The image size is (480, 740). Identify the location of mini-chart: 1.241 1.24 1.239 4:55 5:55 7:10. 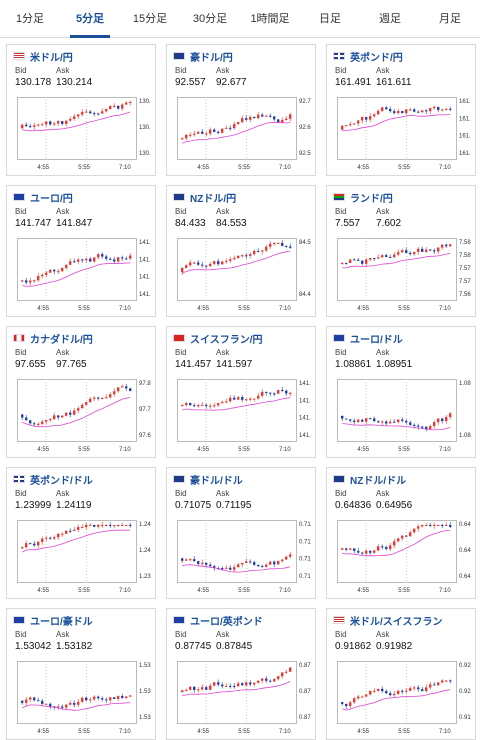
(84, 556).